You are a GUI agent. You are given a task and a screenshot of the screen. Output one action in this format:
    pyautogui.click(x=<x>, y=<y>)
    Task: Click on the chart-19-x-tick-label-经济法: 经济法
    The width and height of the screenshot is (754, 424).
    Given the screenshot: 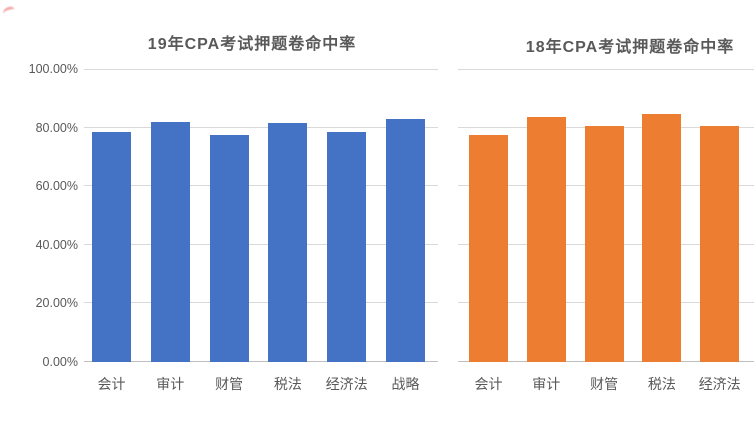 What is the action you would take?
    pyautogui.click(x=346, y=384)
    